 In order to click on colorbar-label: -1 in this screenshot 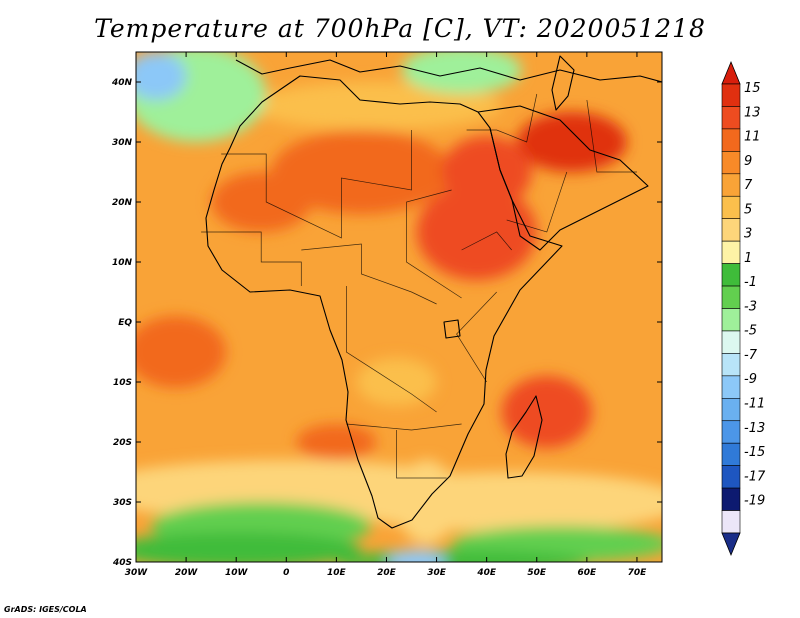, I will do `click(750, 282)`.